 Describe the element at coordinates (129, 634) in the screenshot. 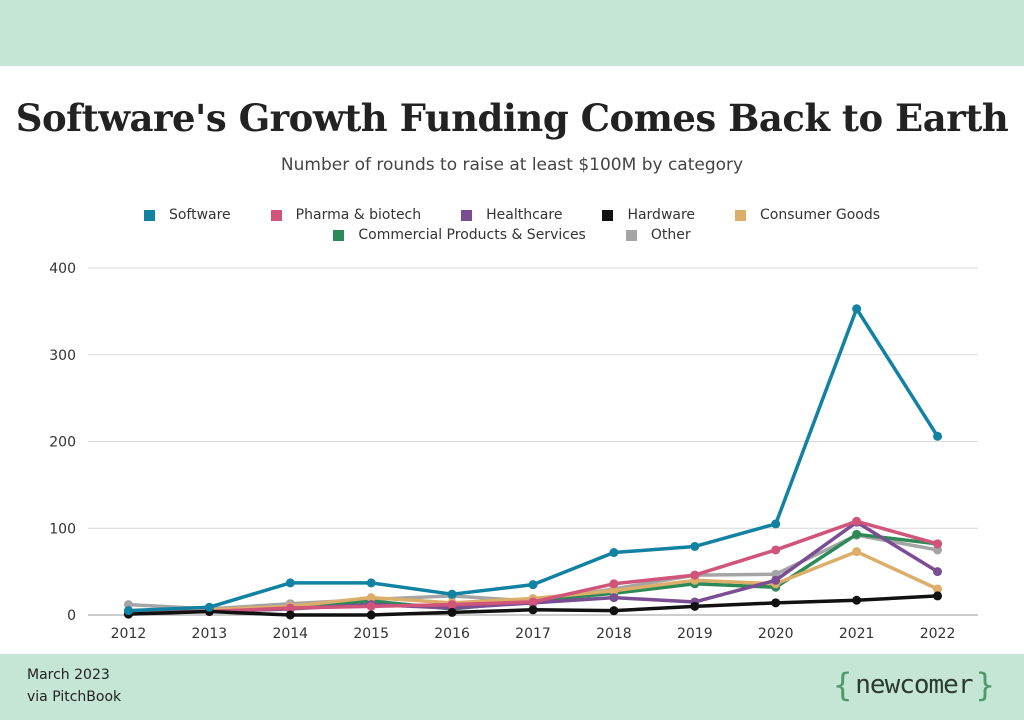

I see `x-tick-label: 2012` at that location.